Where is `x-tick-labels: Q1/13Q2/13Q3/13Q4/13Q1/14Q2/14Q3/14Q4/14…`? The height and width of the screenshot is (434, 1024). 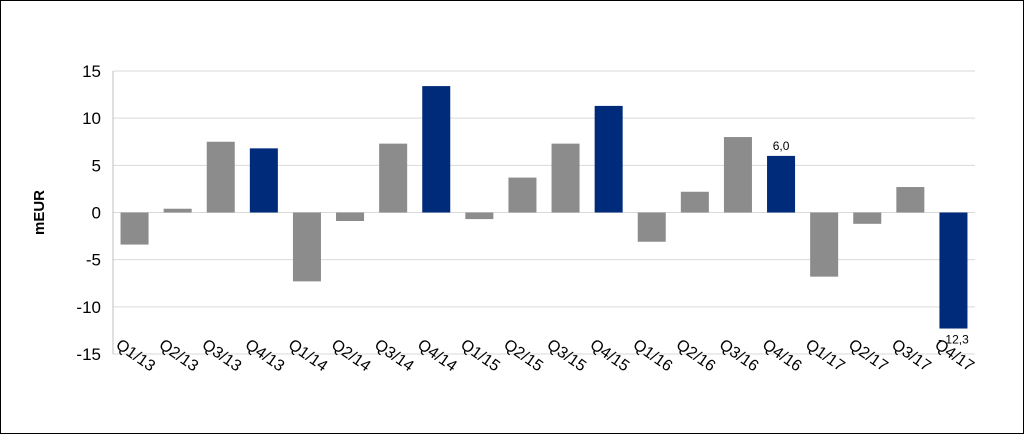 x-tick-labels: Q1/13Q2/13Q3/13Q4/13Q1/14Q2/14Q3/14Q4/14… is located at coordinates (545, 355).